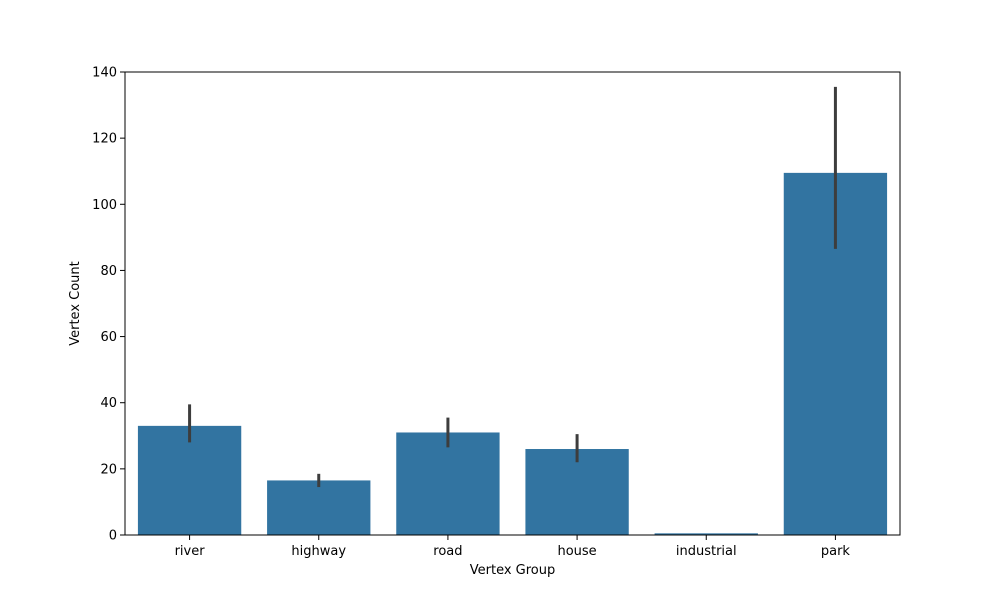 The height and width of the screenshot is (600, 1000). What do you see at coordinates (319, 507) in the screenshot?
I see `bar-highway` at bounding box center [319, 507].